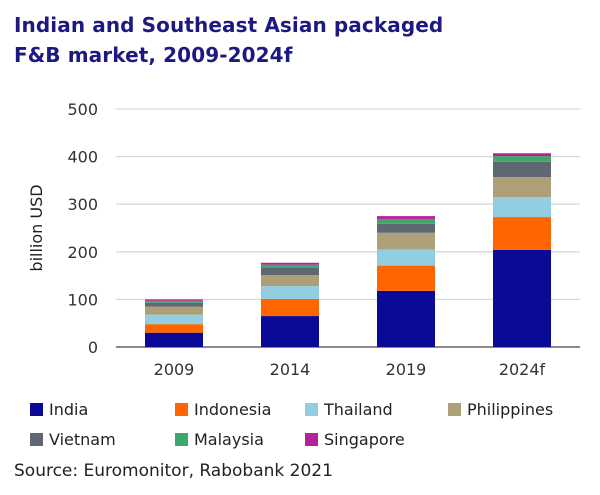  What do you see at coordinates (358, 409) in the screenshot?
I see `legend-label: Thailand` at bounding box center [358, 409].